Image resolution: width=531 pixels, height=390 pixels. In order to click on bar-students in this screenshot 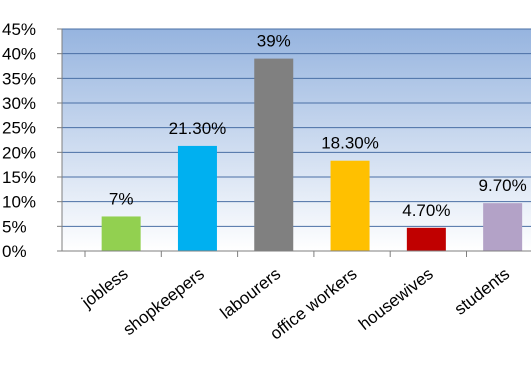, I will do `click(503, 227)`.